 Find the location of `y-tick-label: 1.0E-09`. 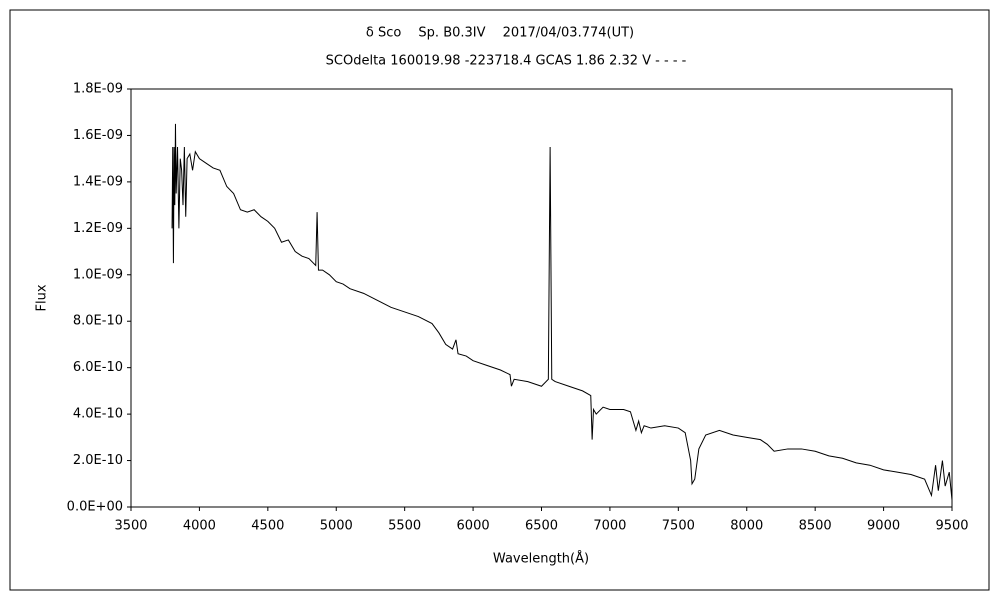

y-tick-label: 1.0E-09 is located at coordinates (98, 274).